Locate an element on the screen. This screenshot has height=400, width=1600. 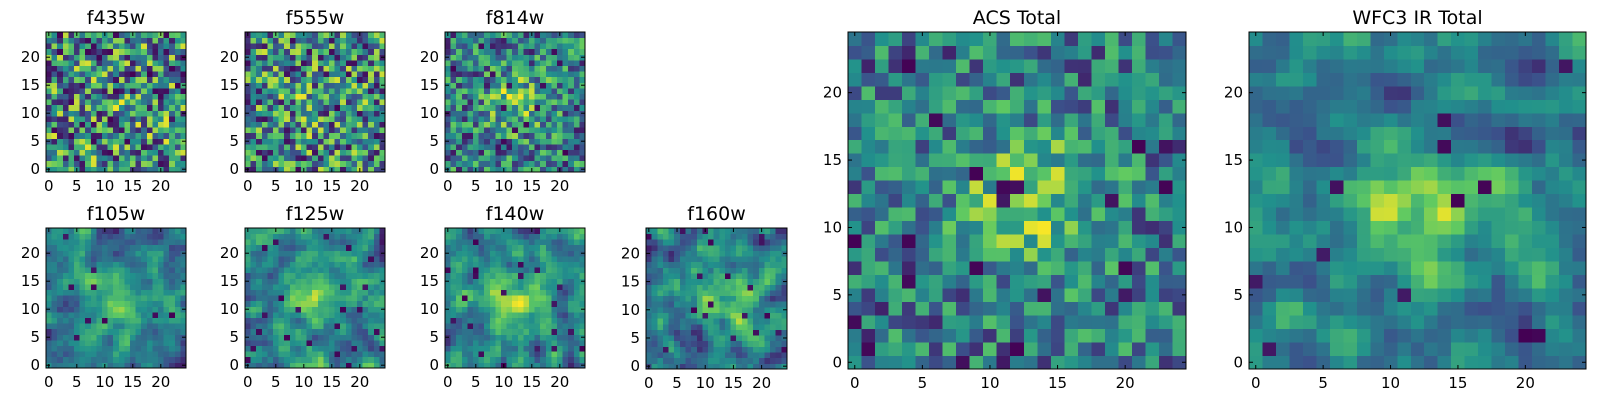
panel-title: f125w is located at coordinates (315, 214).